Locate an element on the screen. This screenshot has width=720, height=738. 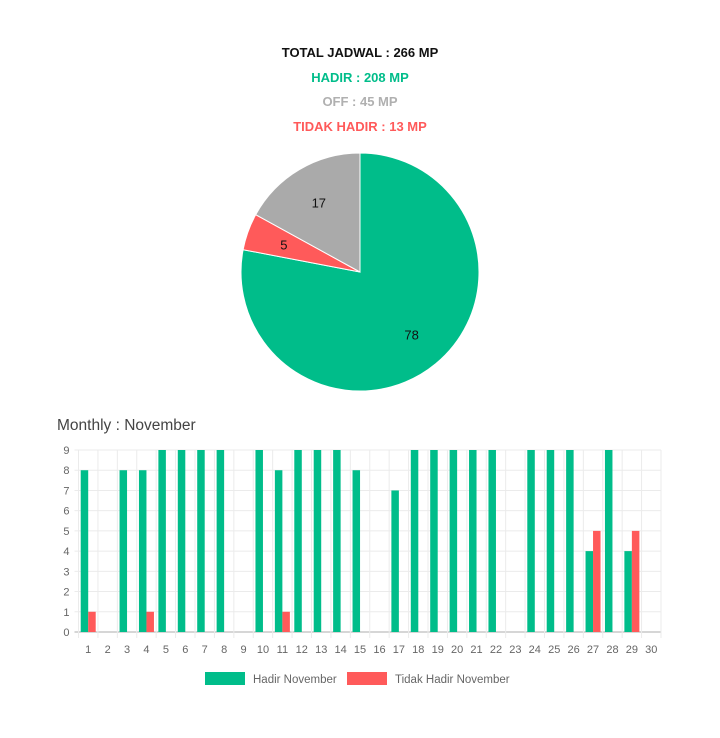
y-tick-label: 5 is located at coordinates (66, 532).